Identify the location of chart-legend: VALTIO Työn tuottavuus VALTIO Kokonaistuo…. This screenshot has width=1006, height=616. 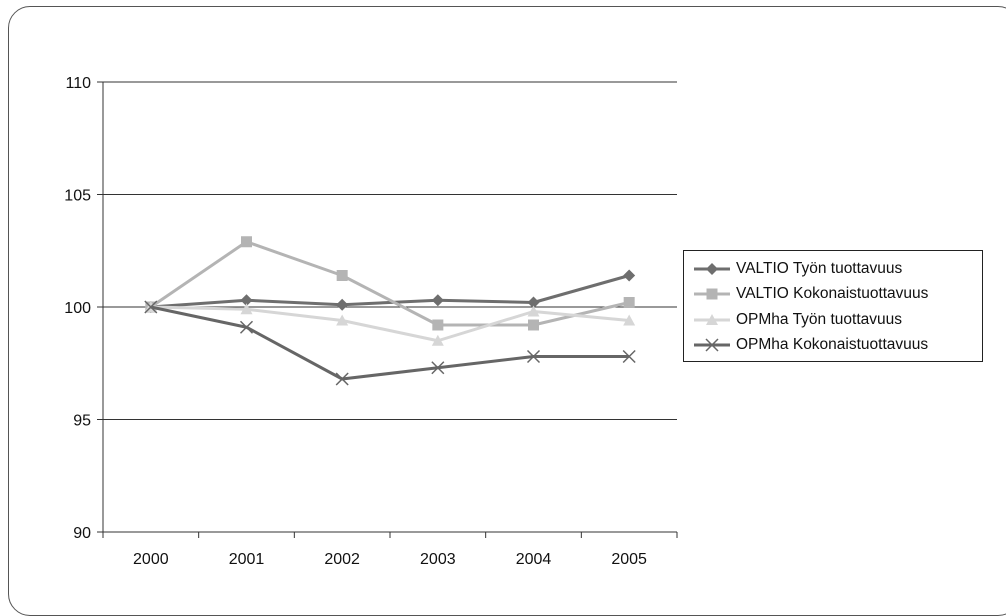
(833, 306).